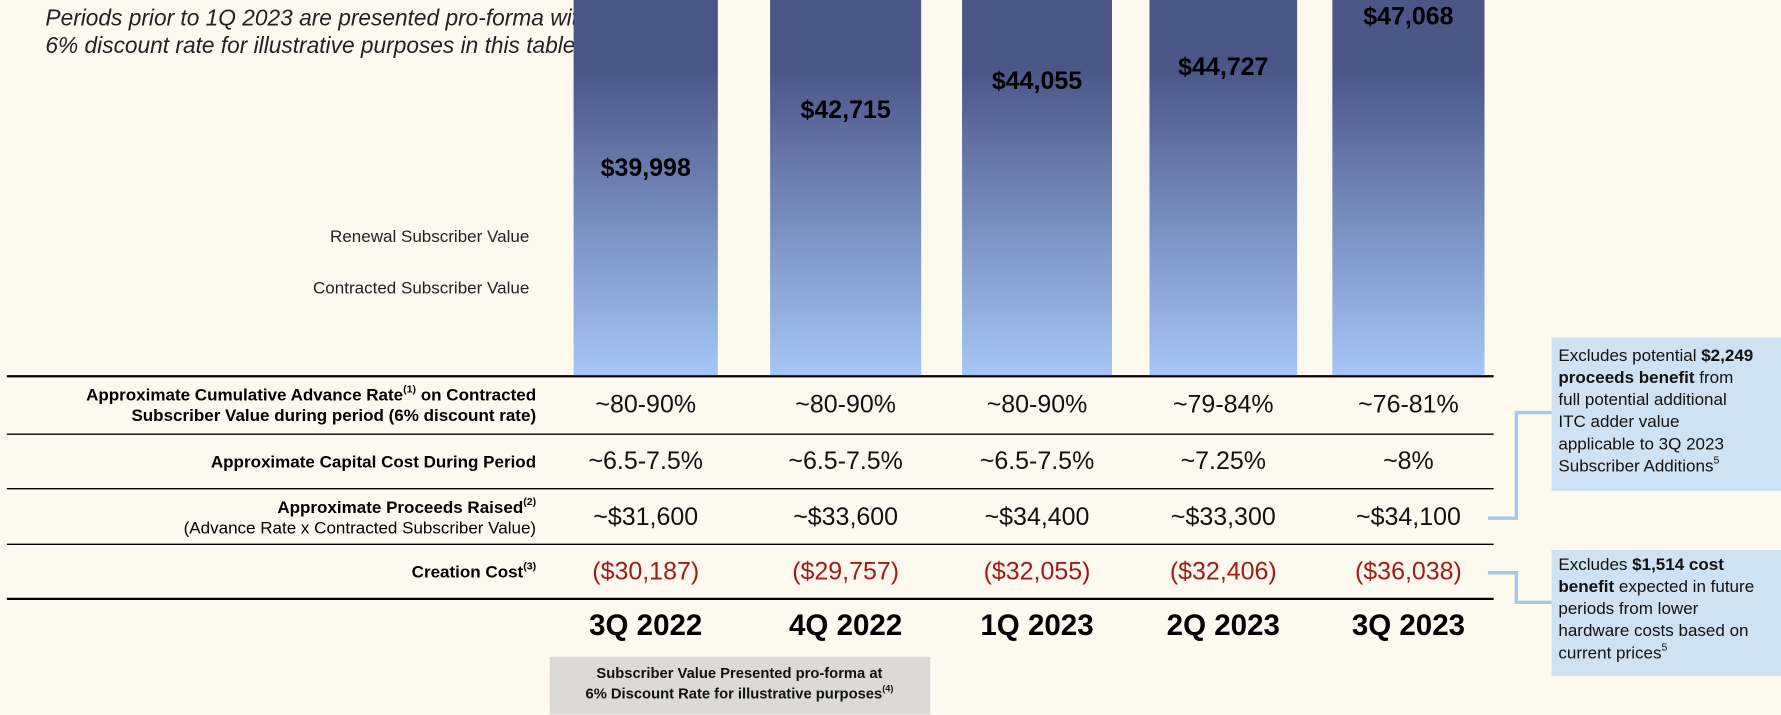 Image resolution: width=1781 pixels, height=715 pixels. What do you see at coordinates (1626, 376) in the screenshot?
I see `callout-text-run: proceeds benefit` at bounding box center [1626, 376].